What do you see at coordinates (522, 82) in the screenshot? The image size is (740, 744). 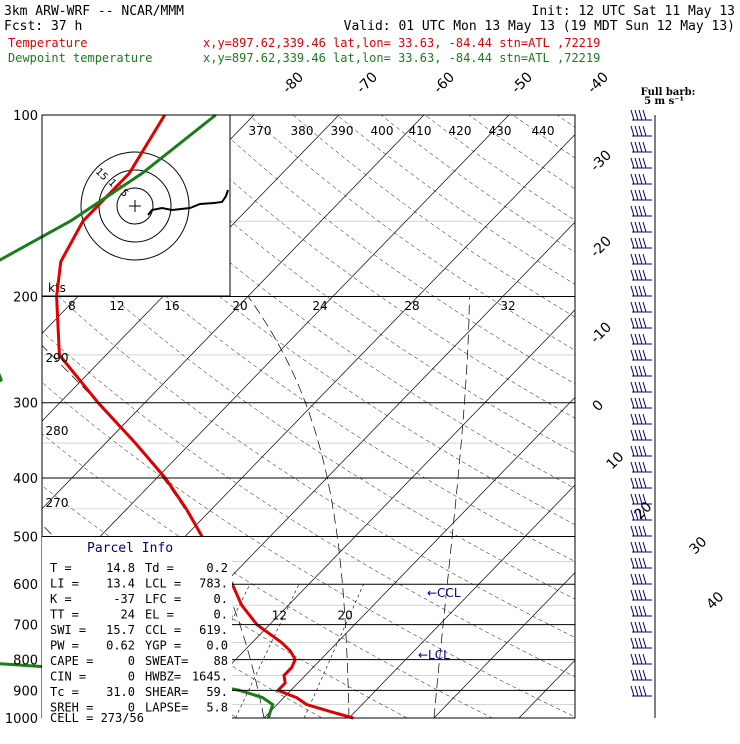 I see `temperature-axis-label: -50` at bounding box center [522, 82].